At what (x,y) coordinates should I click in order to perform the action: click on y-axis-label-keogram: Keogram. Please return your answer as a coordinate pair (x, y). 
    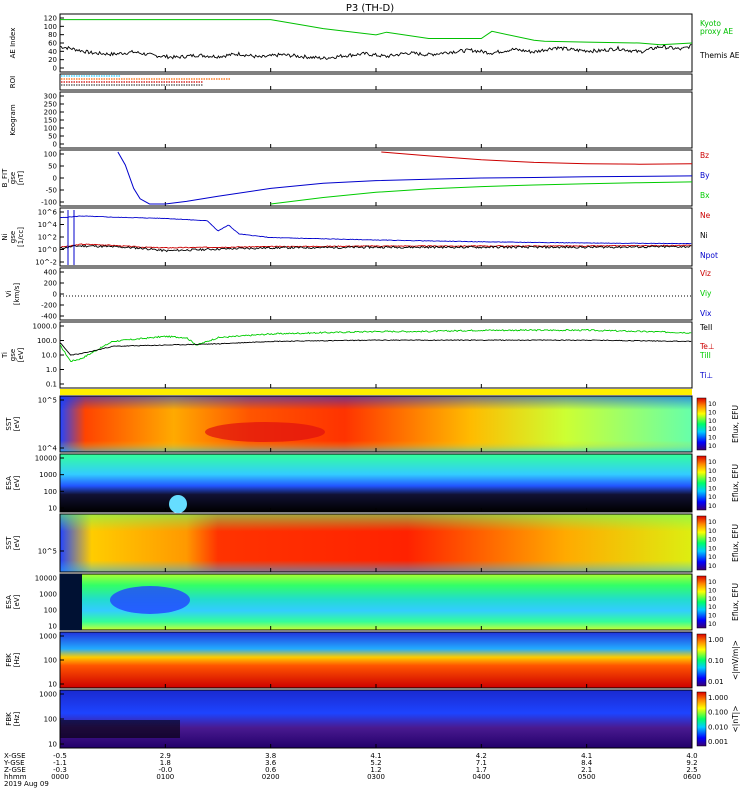
    Looking at the image, I should click on (13, 119).